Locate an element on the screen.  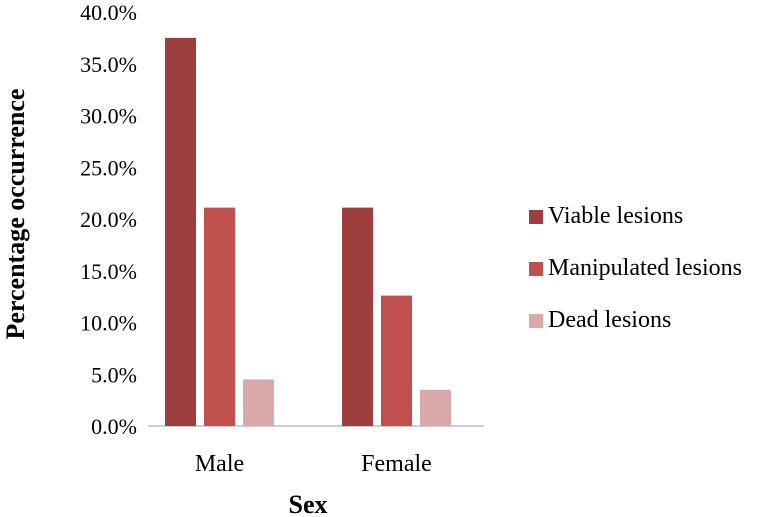
y-tick-label: 5.0% is located at coordinates (114, 374).